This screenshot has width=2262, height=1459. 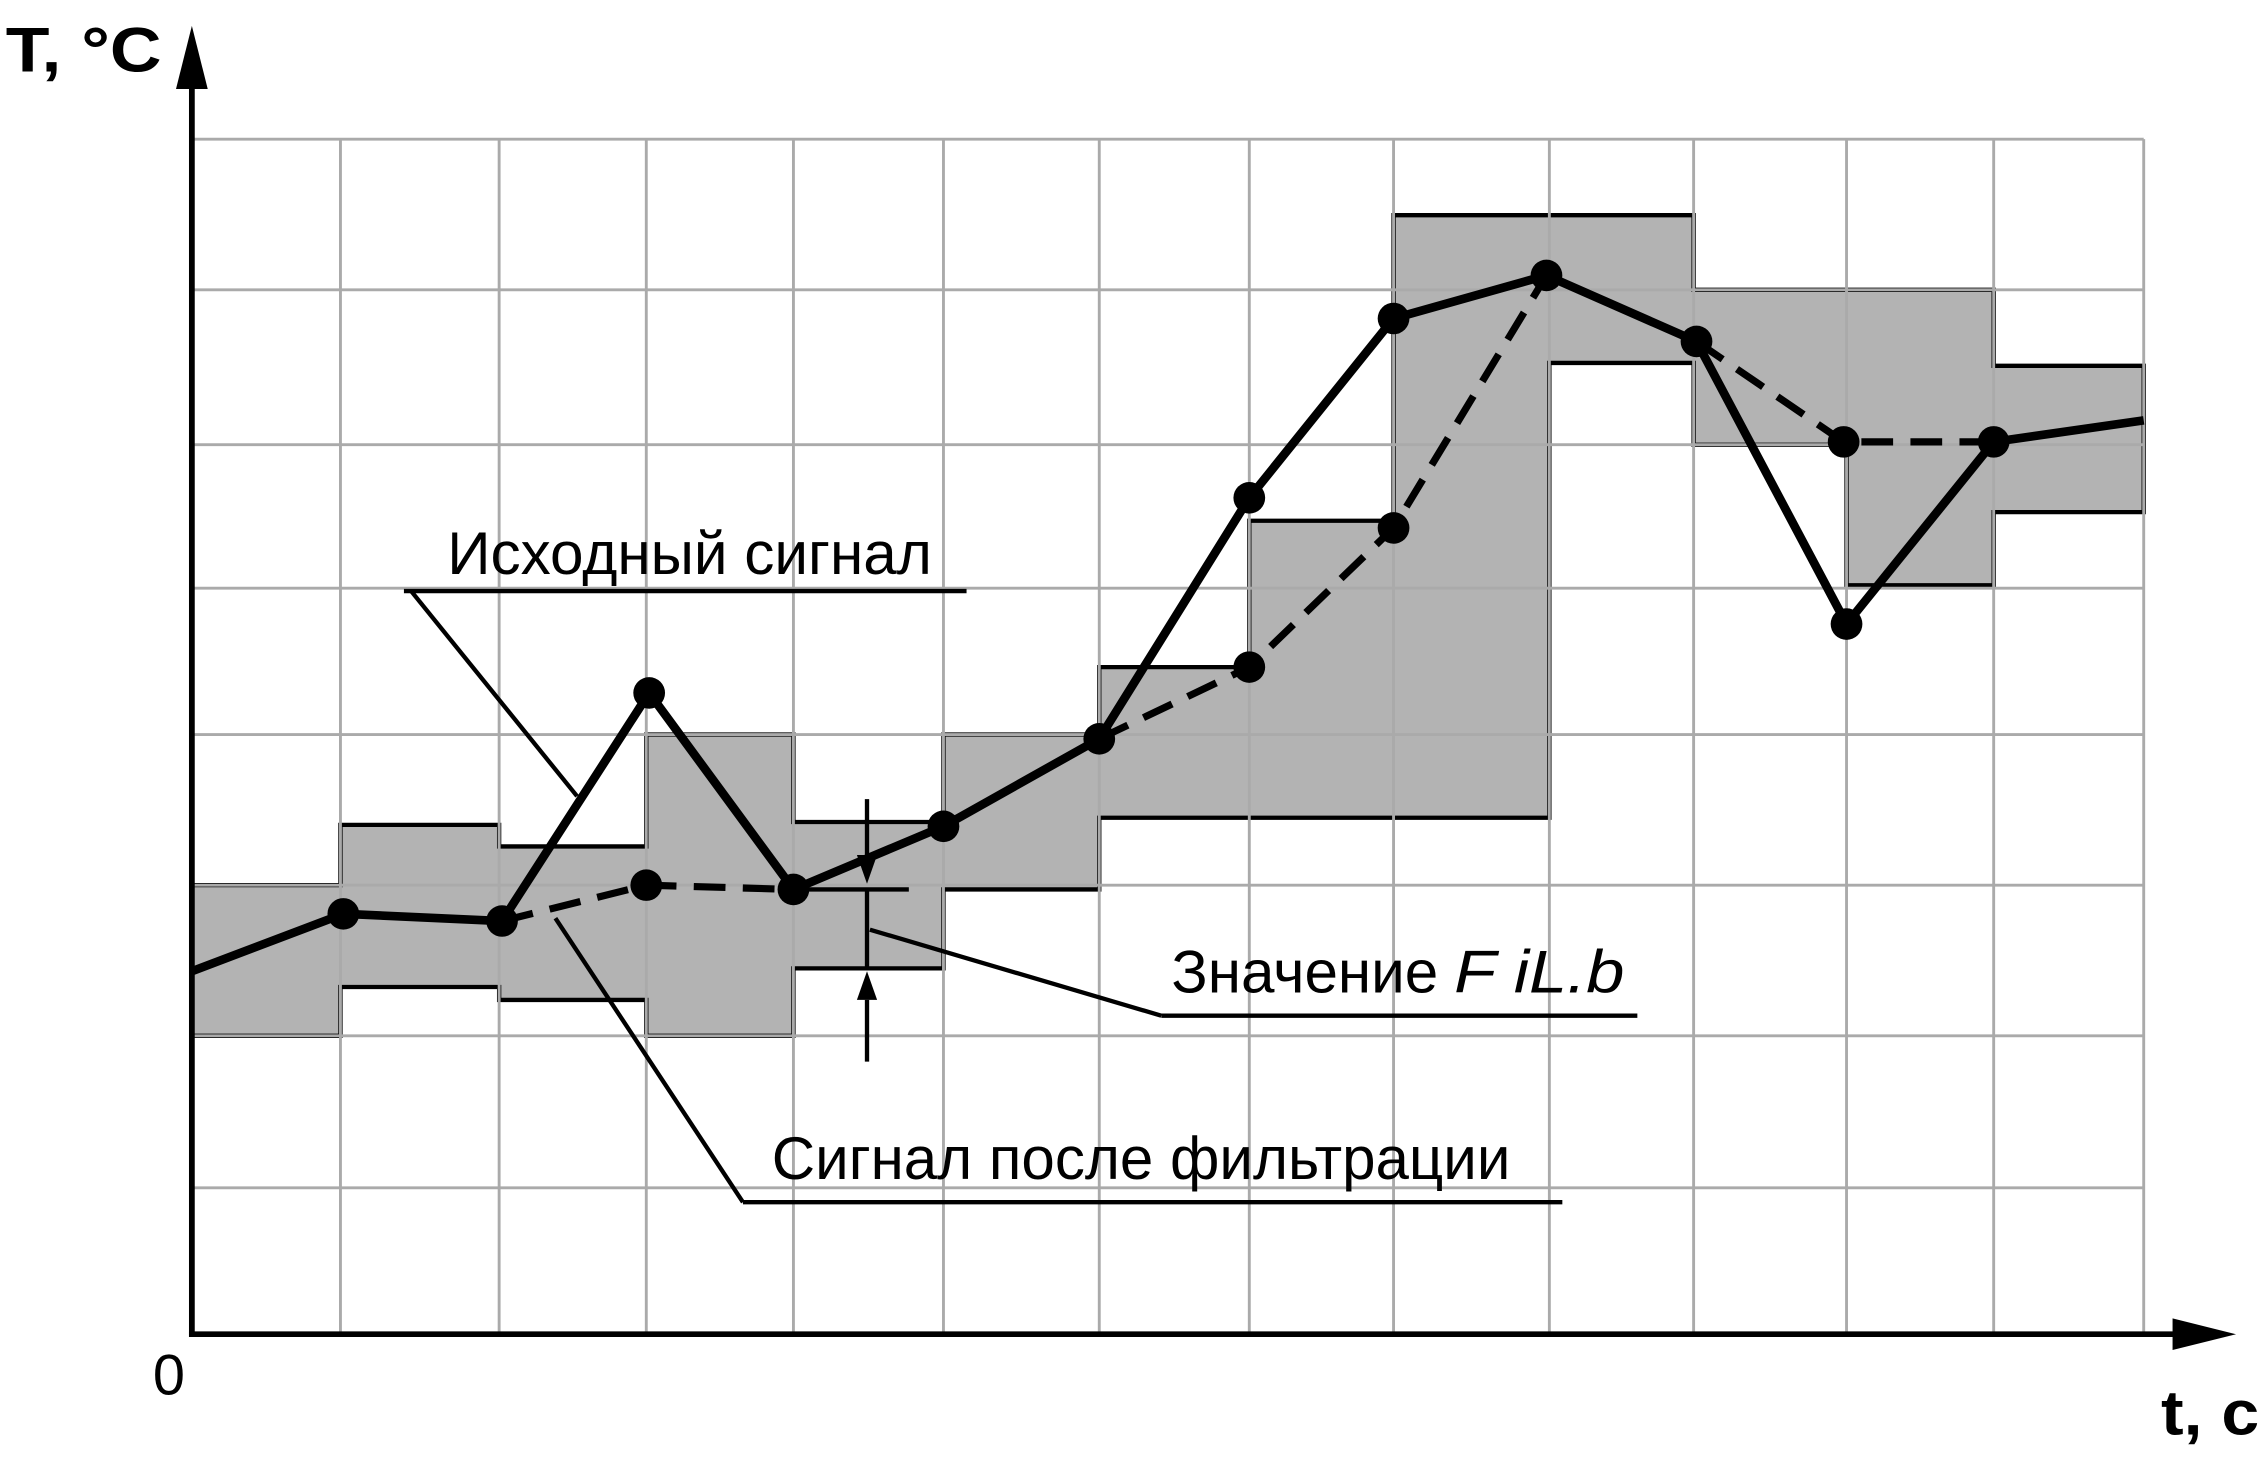 What do you see at coordinates (1323, 508) in the screenshot?
I see `filtered-signal` at bounding box center [1323, 508].